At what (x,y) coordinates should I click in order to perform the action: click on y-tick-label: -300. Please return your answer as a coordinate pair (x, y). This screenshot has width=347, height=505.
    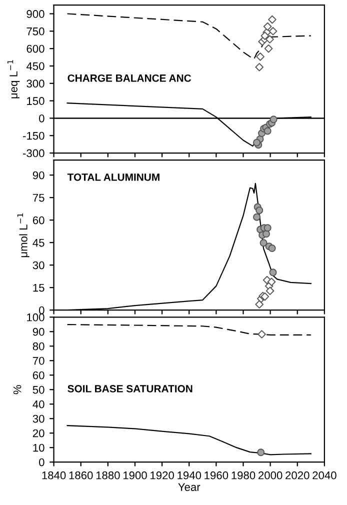
    Looking at the image, I should click on (33, 153).